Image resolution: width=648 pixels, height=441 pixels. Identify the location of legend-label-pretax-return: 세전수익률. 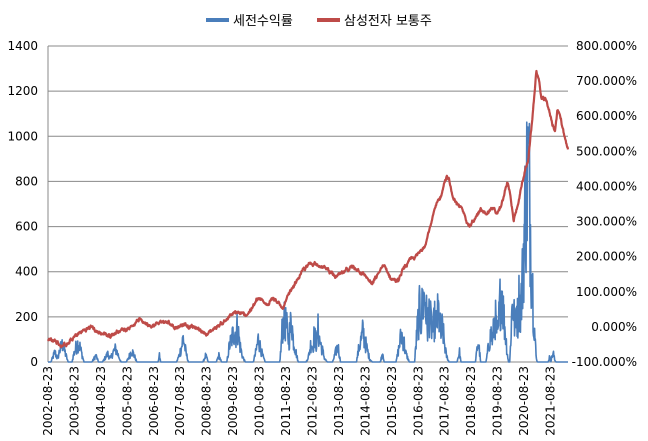
(263, 21).